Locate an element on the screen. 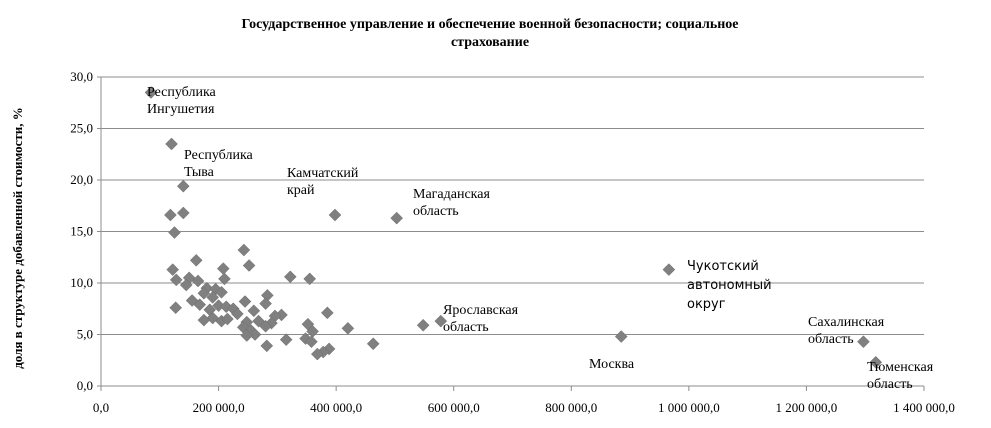  annotation-8: Тюменская область is located at coordinates (900, 376).